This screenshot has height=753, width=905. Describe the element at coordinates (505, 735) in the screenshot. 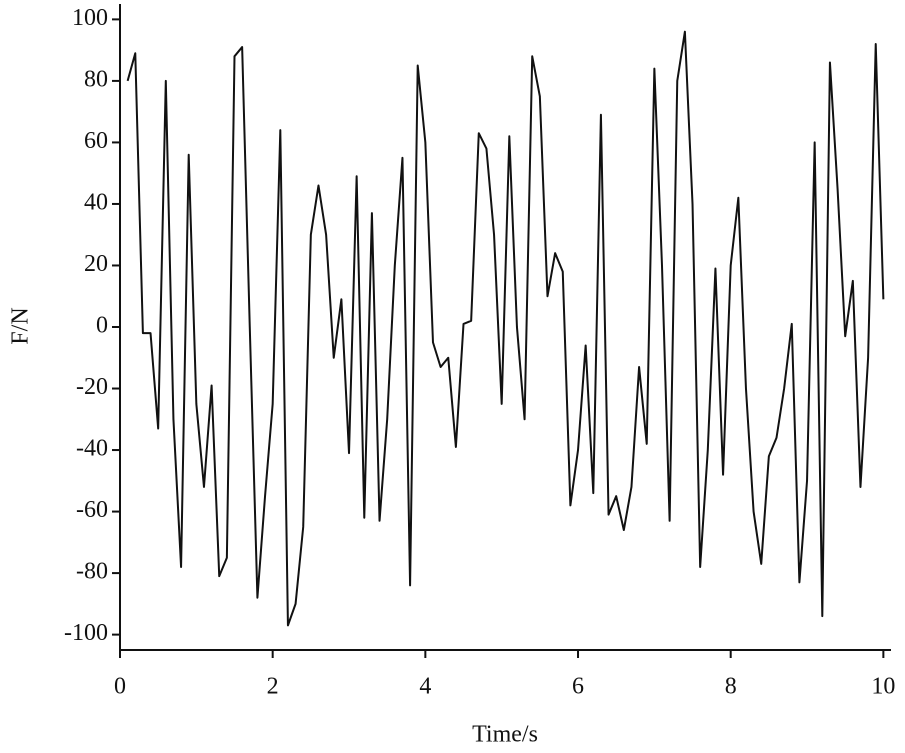

I see `x-axis-label: Time/s` at that location.